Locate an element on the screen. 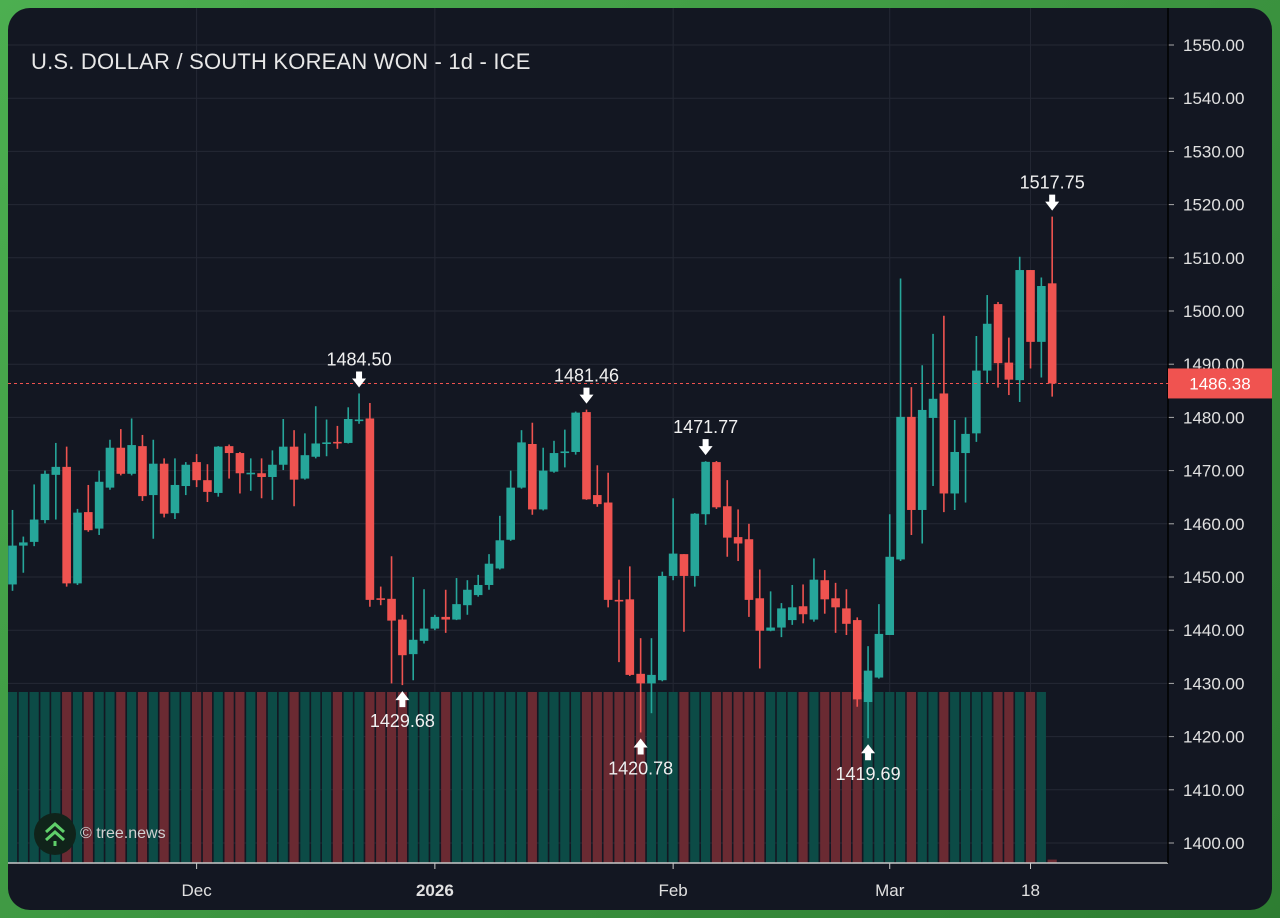 This screenshot has height=918, width=1280. low-label: 1419.69 is located at coordinates (868, 774).